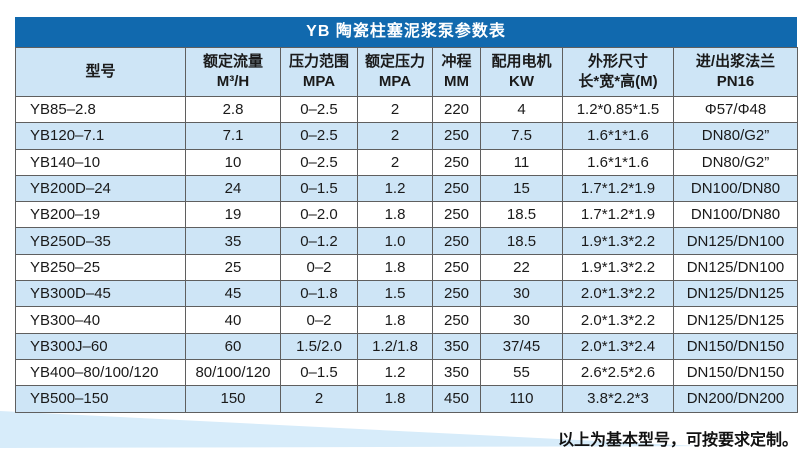  I want to click on table-cell: 2.0*1.3*2.2, so click(618, 294).